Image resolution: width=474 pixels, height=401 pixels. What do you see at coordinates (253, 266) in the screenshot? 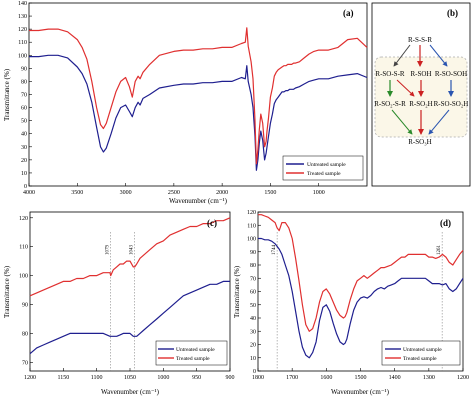
I see `y-tick-label: 80` at bounding box center [253, 266].